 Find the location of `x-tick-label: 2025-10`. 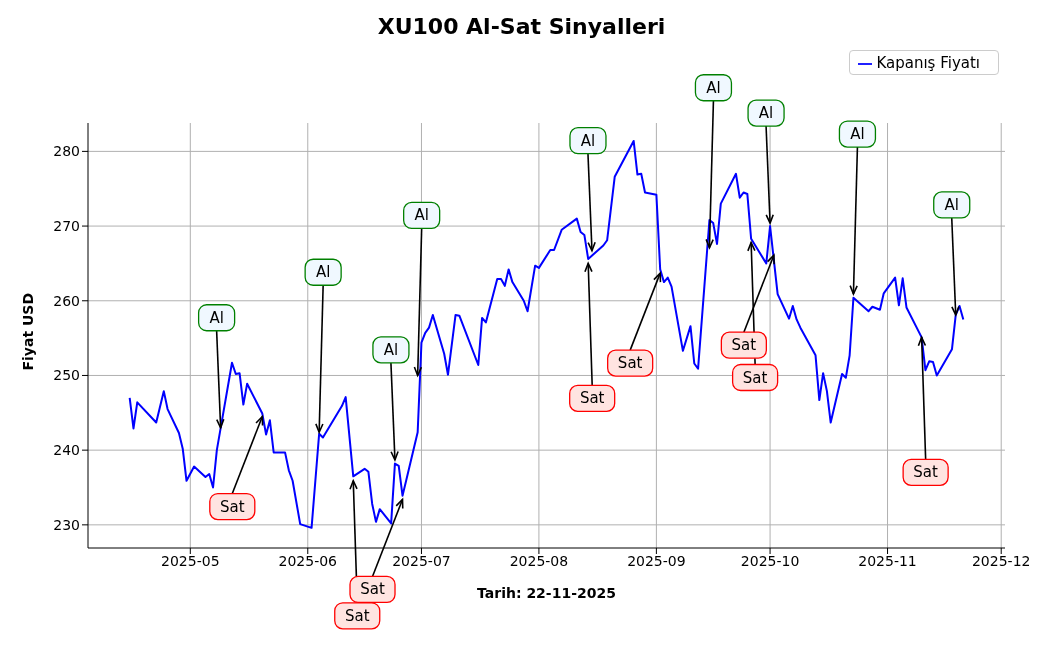

x-tick-label: 2025-10 is located at coordinates (770, 560).